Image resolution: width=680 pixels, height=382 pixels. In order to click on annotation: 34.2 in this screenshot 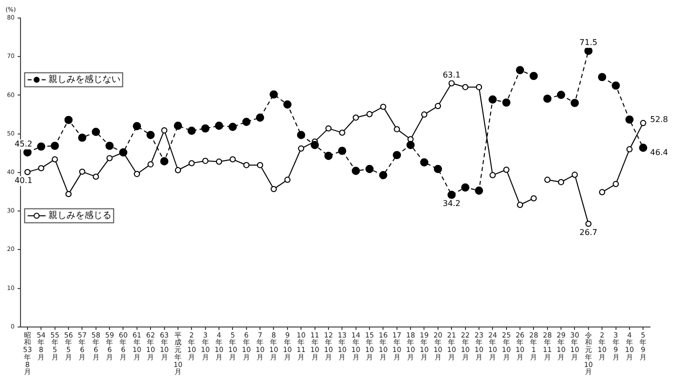, I will do `click(451, 203)`.